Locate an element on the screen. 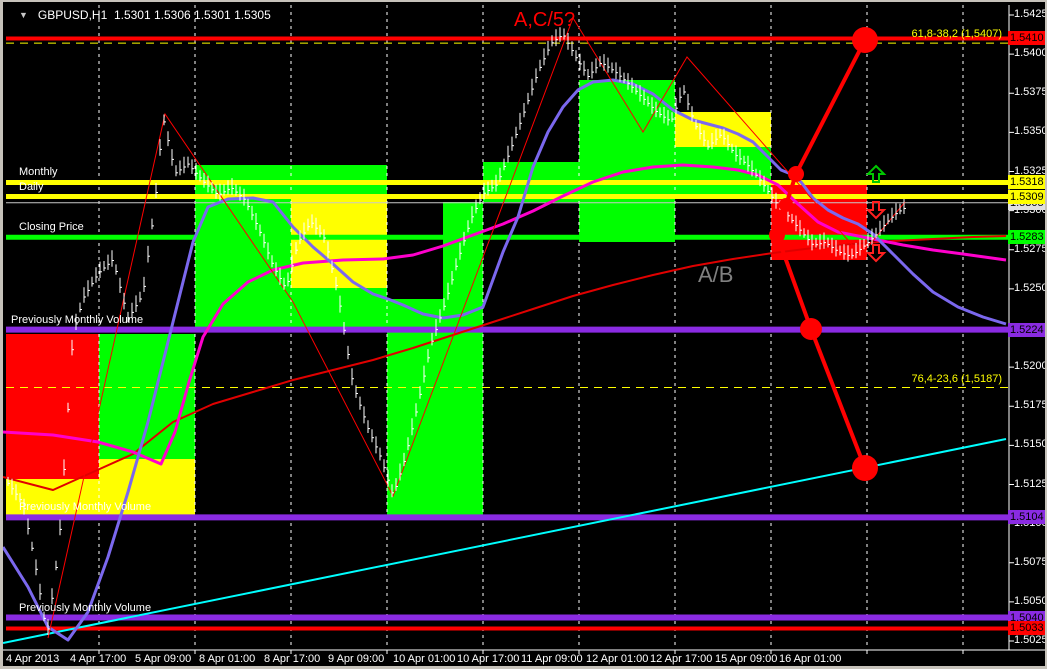  price-level-label: 1.5224 is located at coordinates (1026, 329).